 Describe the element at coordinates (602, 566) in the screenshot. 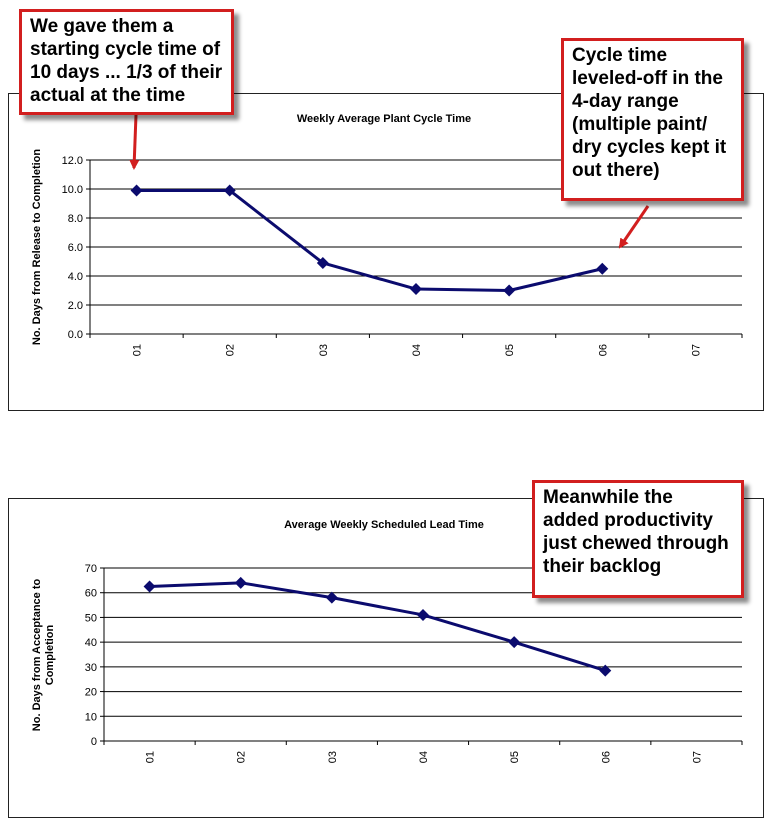

I see `callout-line: their backlog` at that location.